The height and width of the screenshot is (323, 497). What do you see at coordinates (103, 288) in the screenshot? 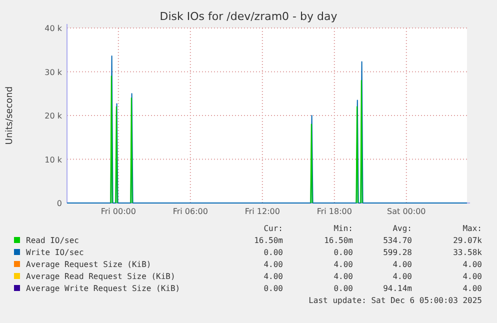
I see `legend-label: Average Write Request Size (KiB)` at bounding box center [103, 288].